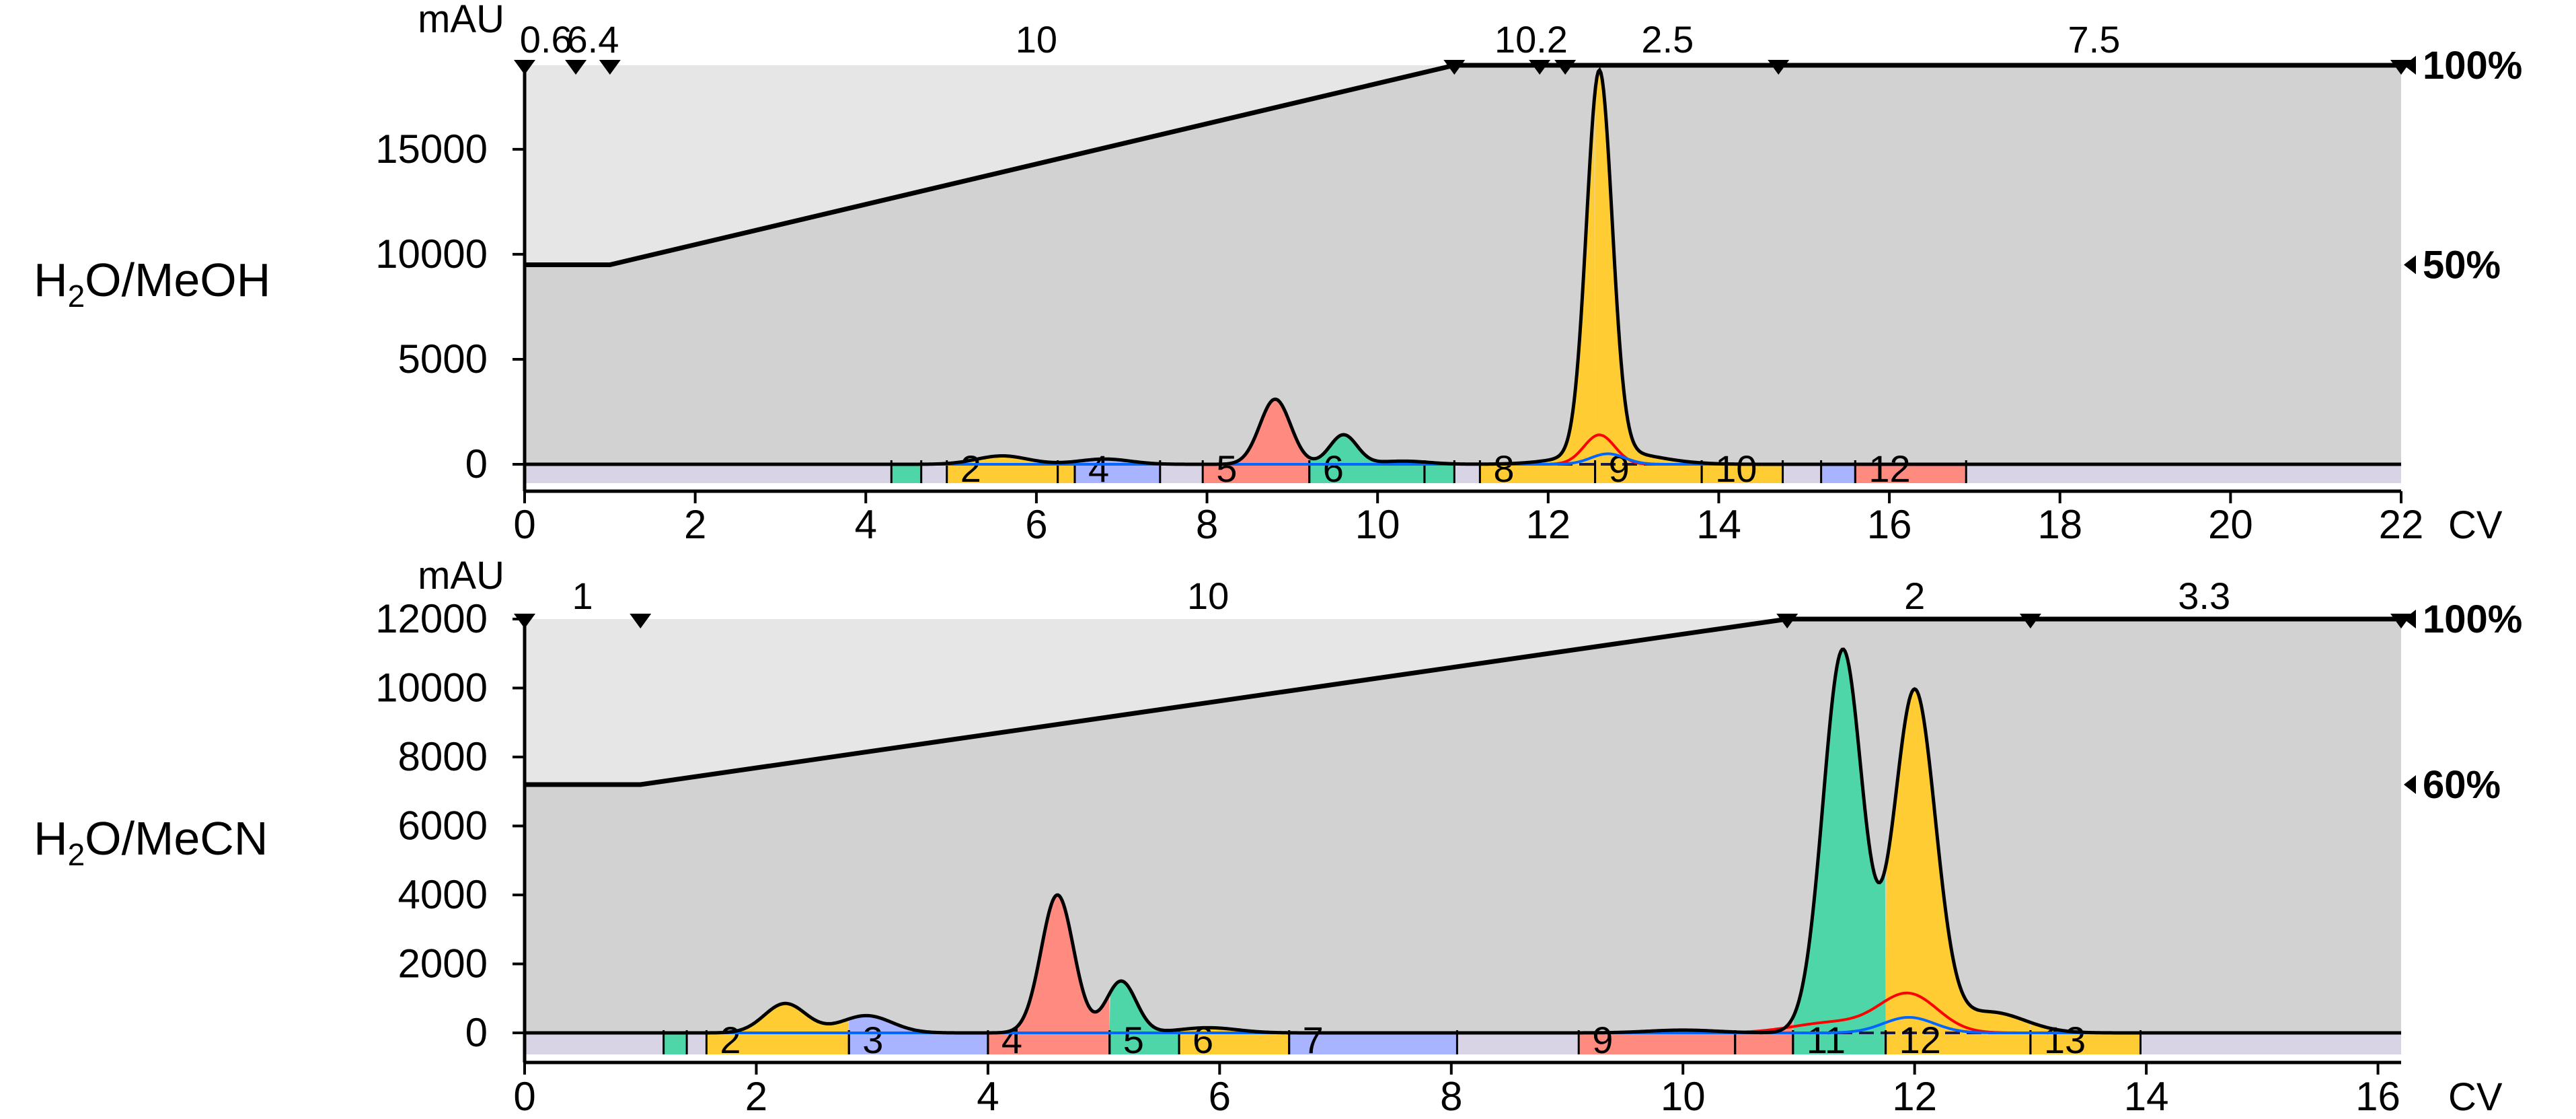 The width and height of the screenshot is (2576, 1119). What do you see at coordinates (1602, 1040) in the screenshot?
I see `fraction-label: 9` at bounding box center [1602, 1040].